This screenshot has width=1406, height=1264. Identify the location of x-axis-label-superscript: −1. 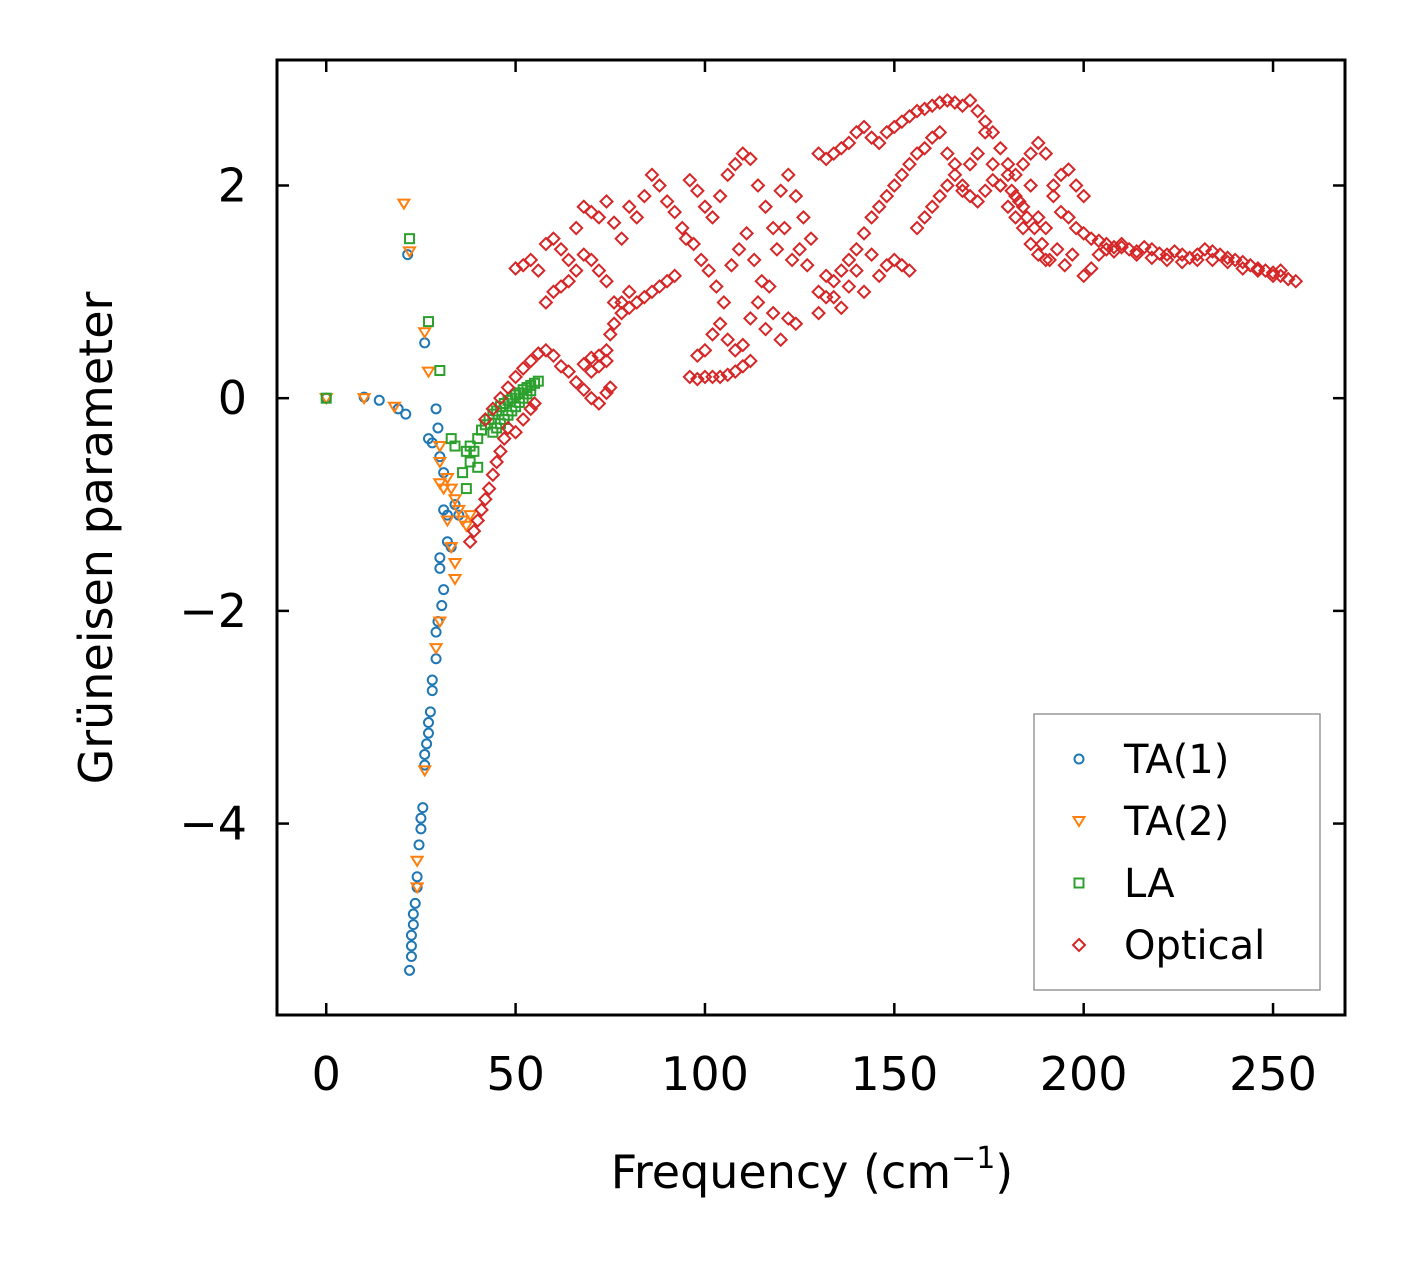
(973, 1158).